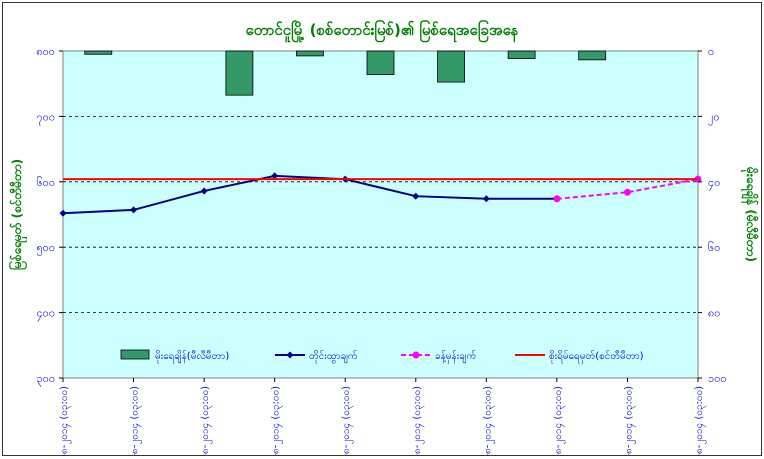 This screenshot has height=459, width=764. Describe the element at coordinates (45, 314) in the screenshot. I see `left-tick-label: ၄၀၀` at that location.